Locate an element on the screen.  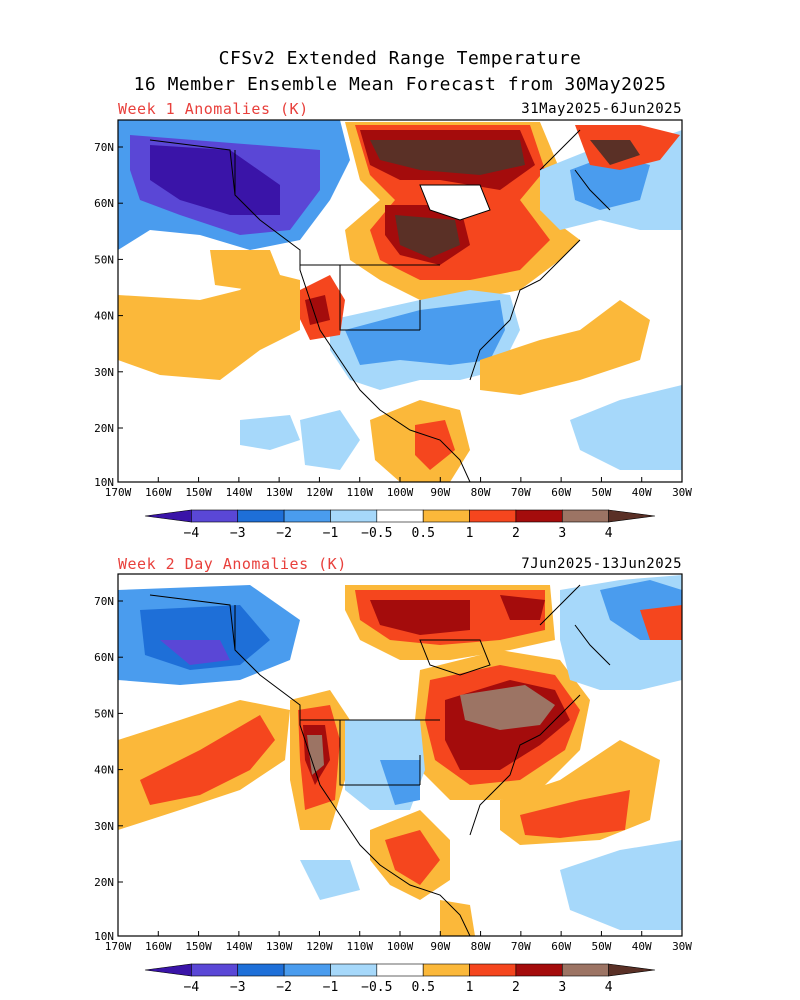
week1-label: Week 1 Anomalies (K) is located at coordinates (213, 109).